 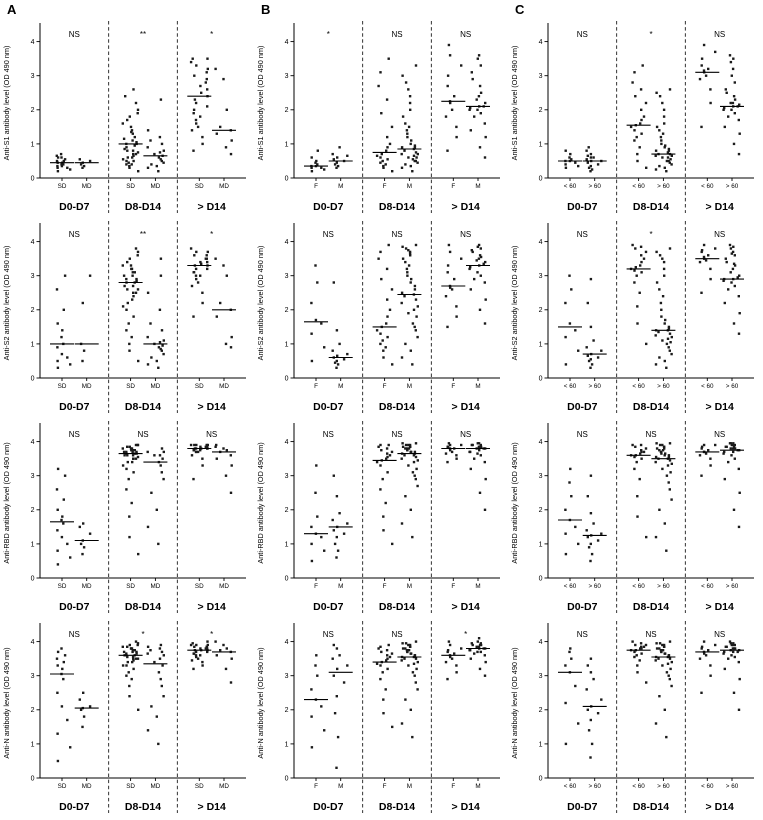 I want to click on y-tick-label: 2, so click(x=287, y=510).